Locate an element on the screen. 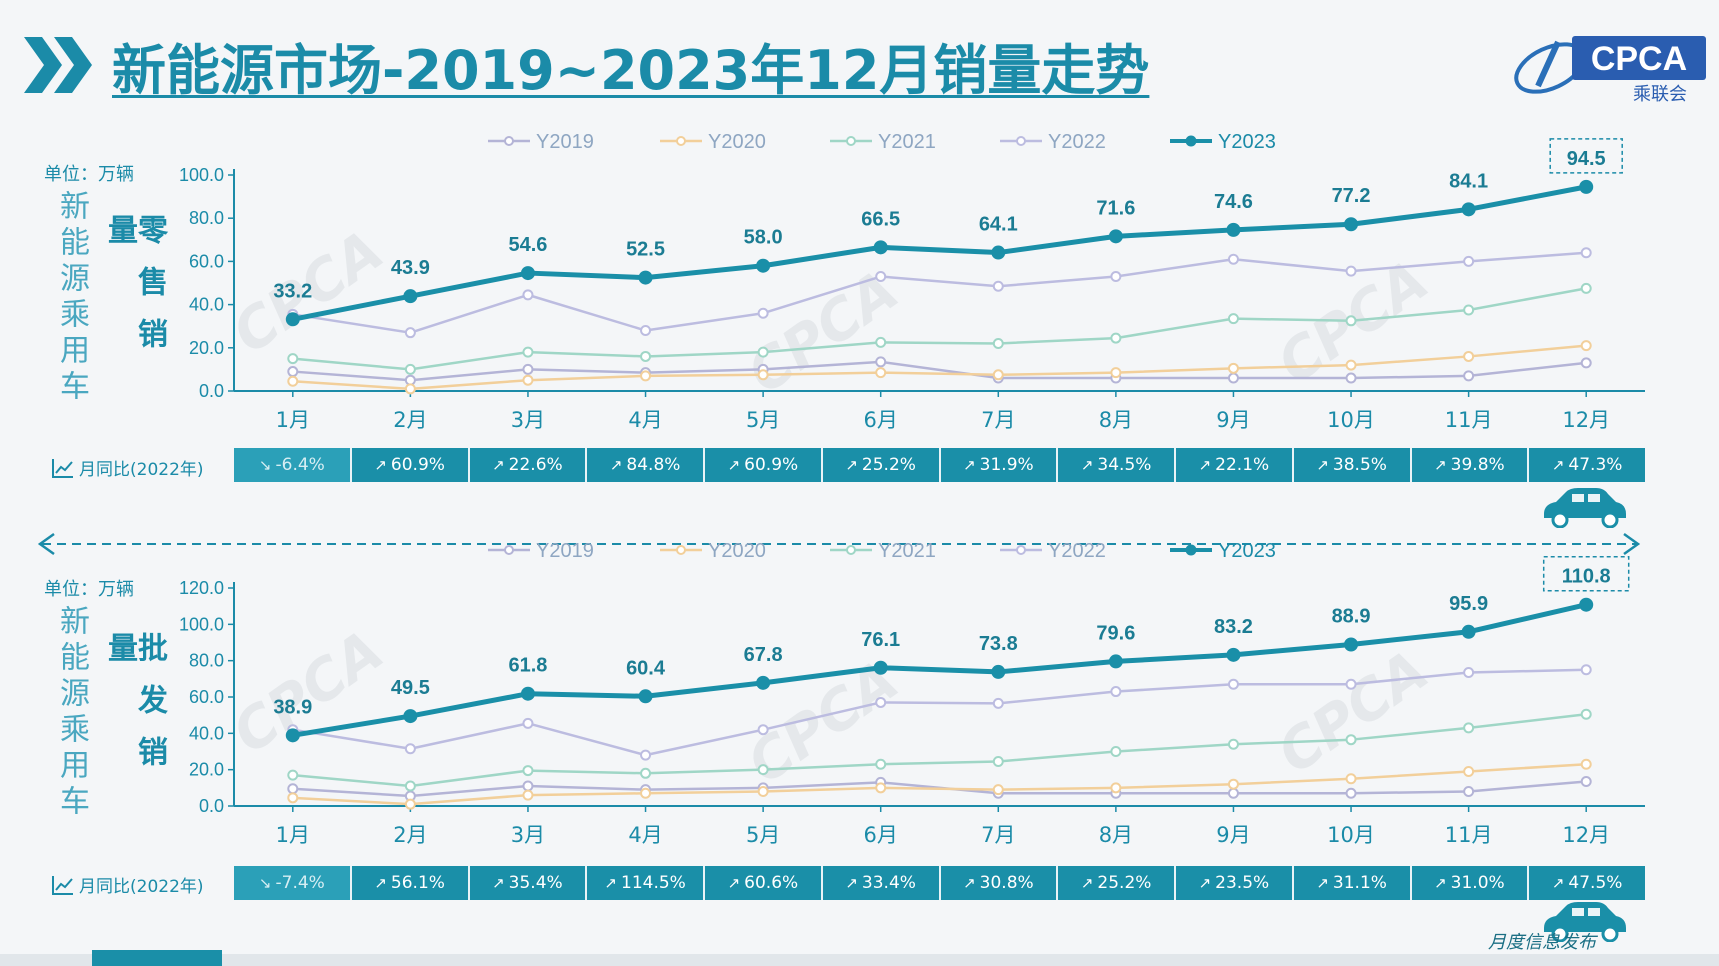 This screenshot has width=1719, height=966. yoy-value: 22.6% is located at coordinates (535, 465).